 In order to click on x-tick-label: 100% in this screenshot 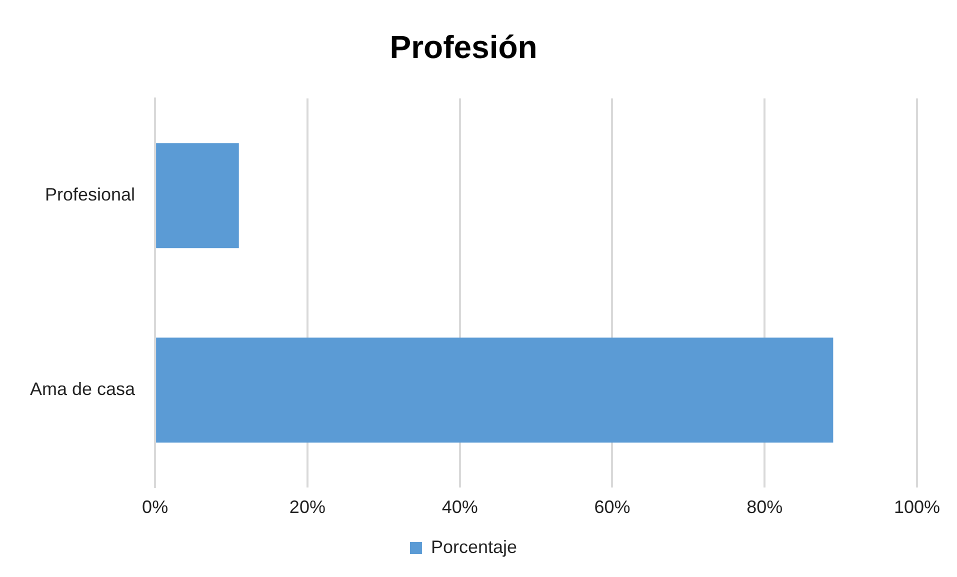, I will do `click(917, 507)`.